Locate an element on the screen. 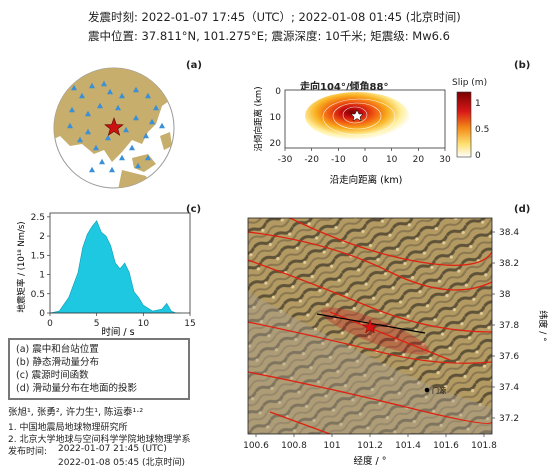 Image resolution: width=554 pixels, height=469 pixels. publish-time-beijing: 2022-01-08 05:45 (北京时间) is located at coordinates (121, 463).